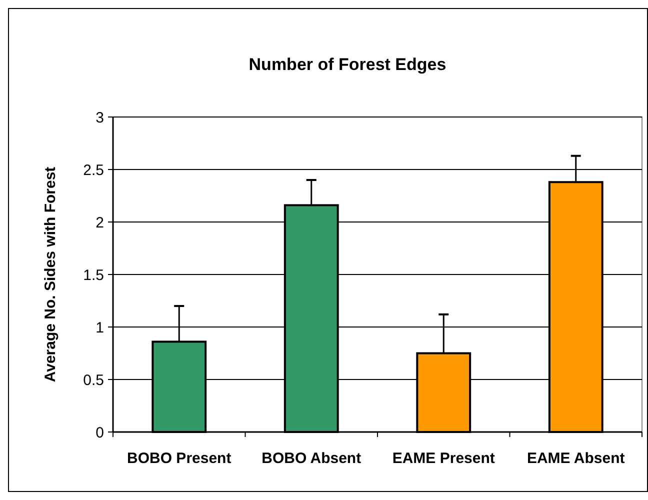  I want to click on y-axis-title: Average No. Sides with Forest, so click(50, 274).